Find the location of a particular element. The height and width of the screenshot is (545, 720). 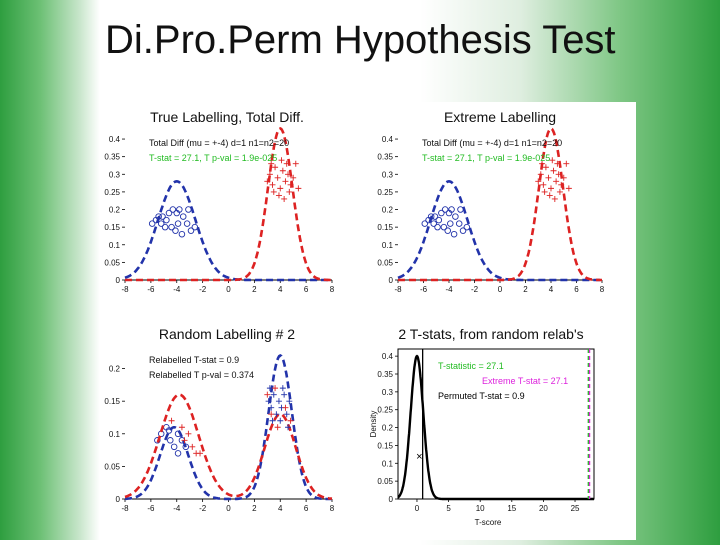

slide-title: Di.Pro.Perm Hypothesis Test is located at coordinates (360, 40).